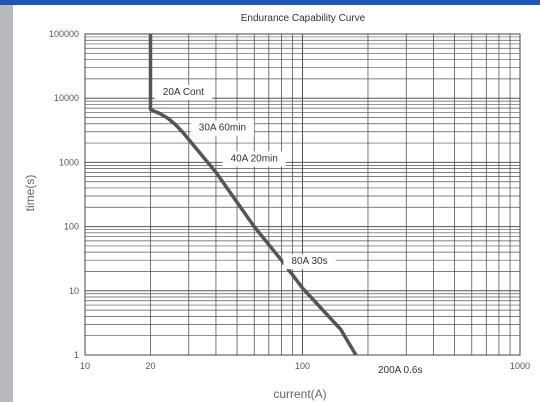  I want to click on annotation-label: 200A 0.6s, so click(400, 370).